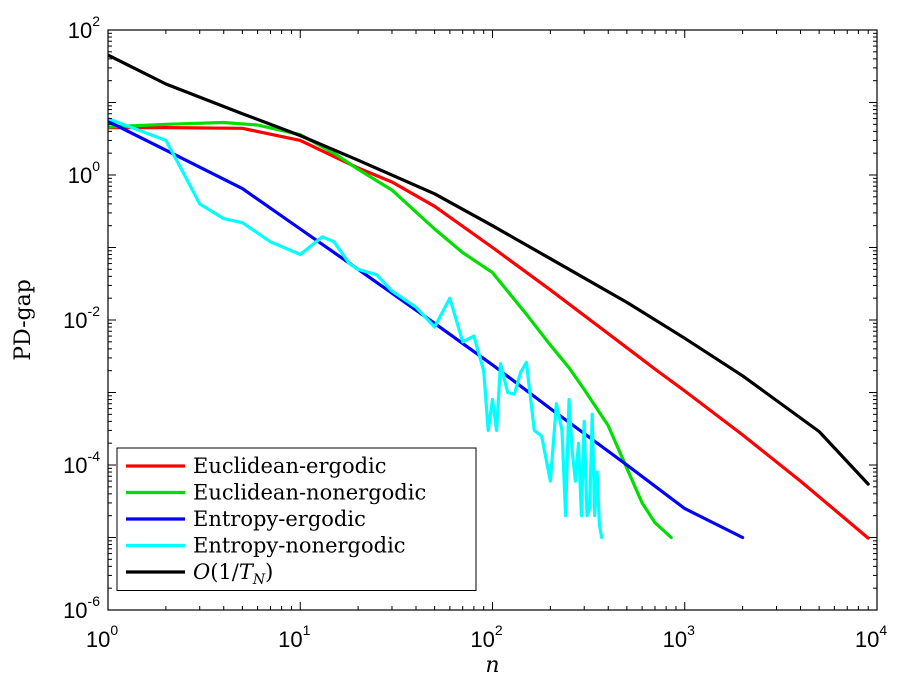  I want to click on y-tick-label: 10⁻⁴, so click(81, 463).